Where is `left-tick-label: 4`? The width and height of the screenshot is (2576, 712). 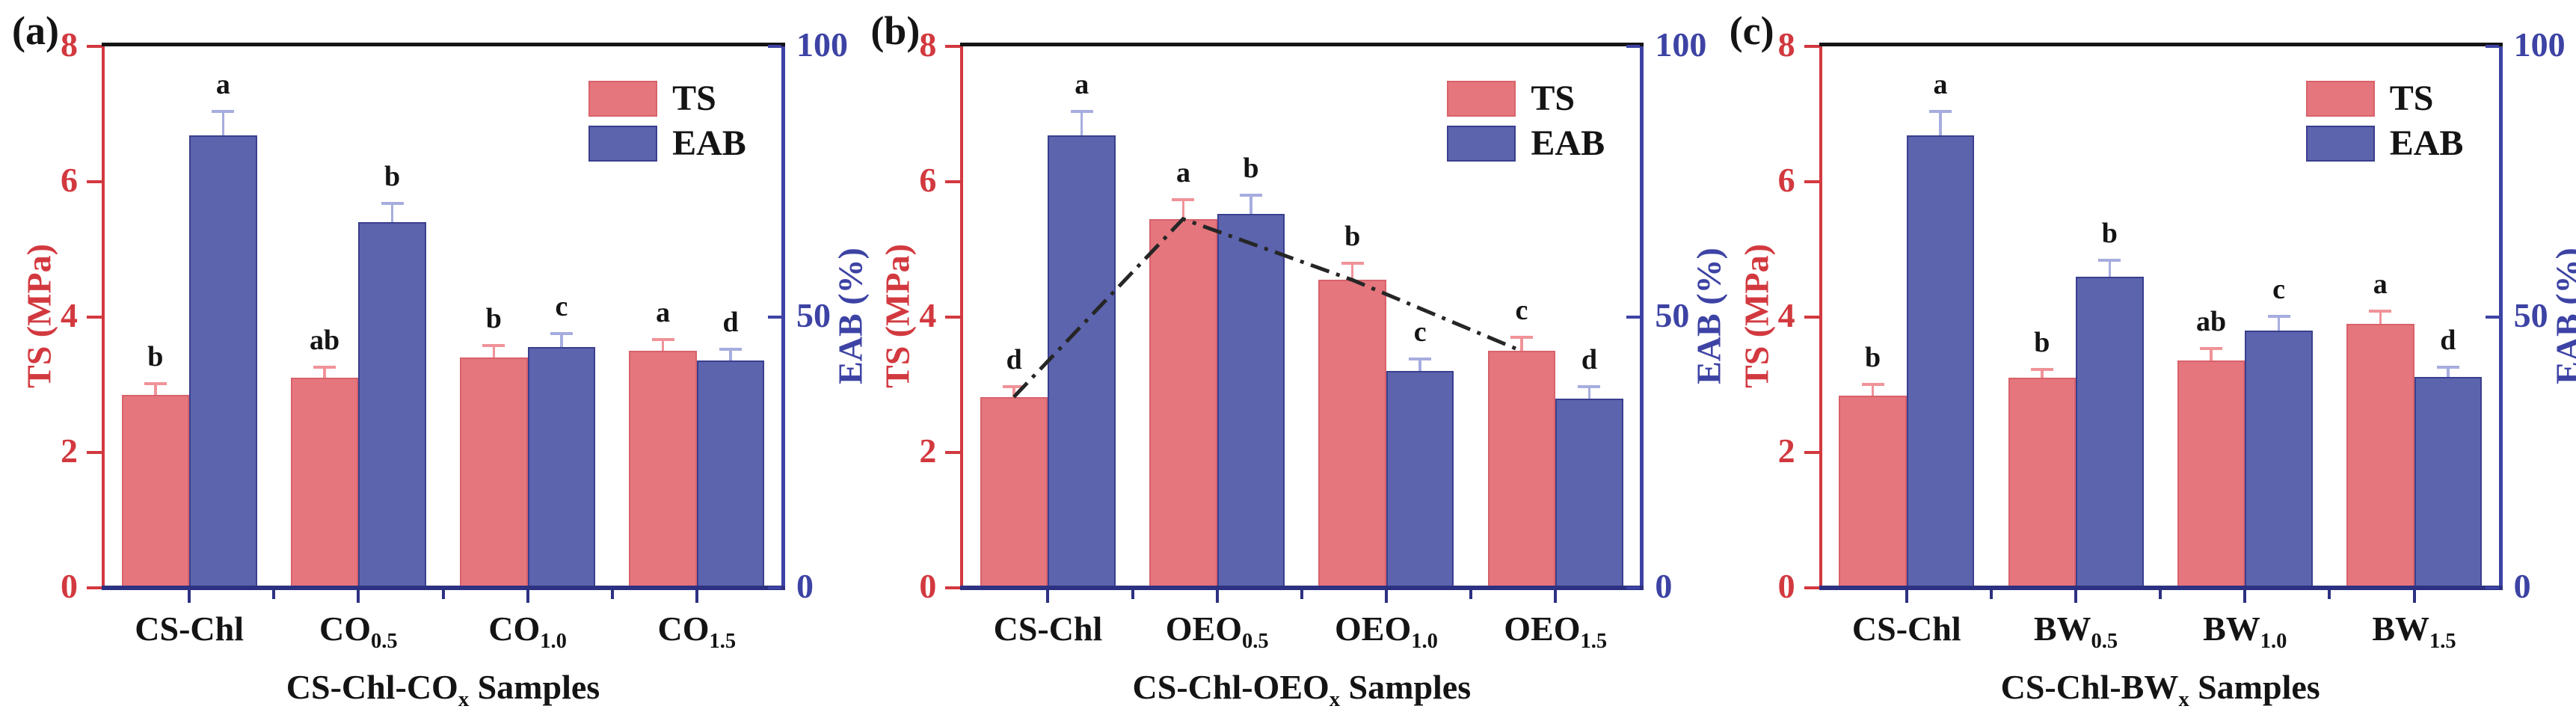
left-tick-label: 4 is located at coordinates (69, 315).